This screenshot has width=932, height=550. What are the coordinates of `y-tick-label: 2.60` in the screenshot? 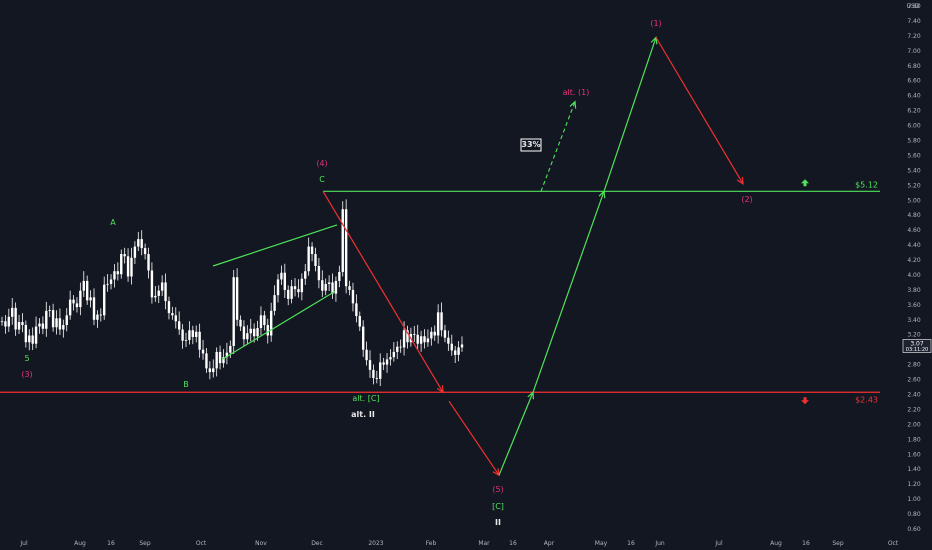 It's located at (914, 380).